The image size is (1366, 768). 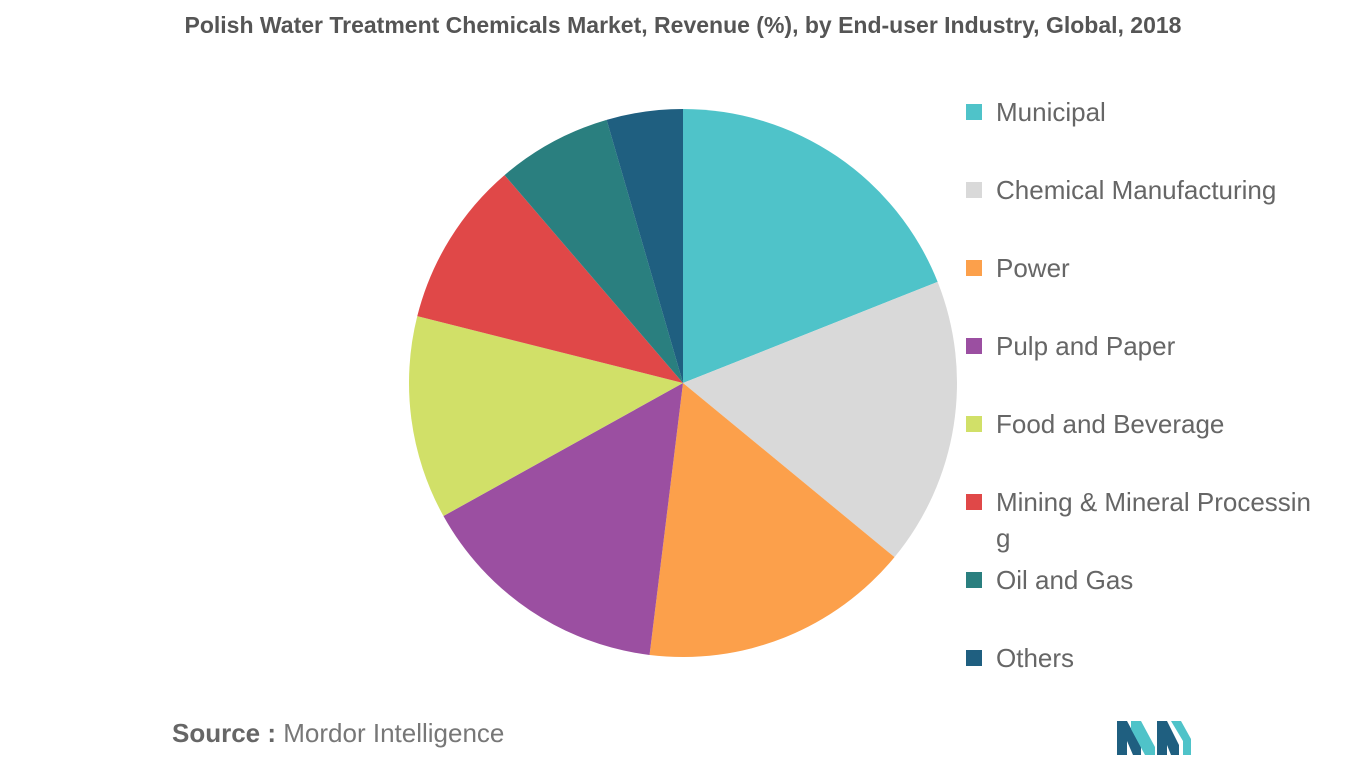 What do you see at coordinates (563, 519) in the screenshot?
I see `pie-slice-pulp-and-paper` at bounding box center [563, 519].